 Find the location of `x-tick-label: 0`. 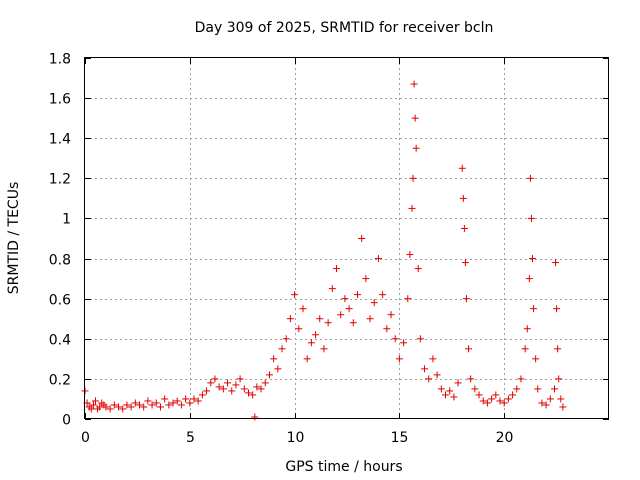

x-tick-label: 0 is located at coordinates (85, 438).